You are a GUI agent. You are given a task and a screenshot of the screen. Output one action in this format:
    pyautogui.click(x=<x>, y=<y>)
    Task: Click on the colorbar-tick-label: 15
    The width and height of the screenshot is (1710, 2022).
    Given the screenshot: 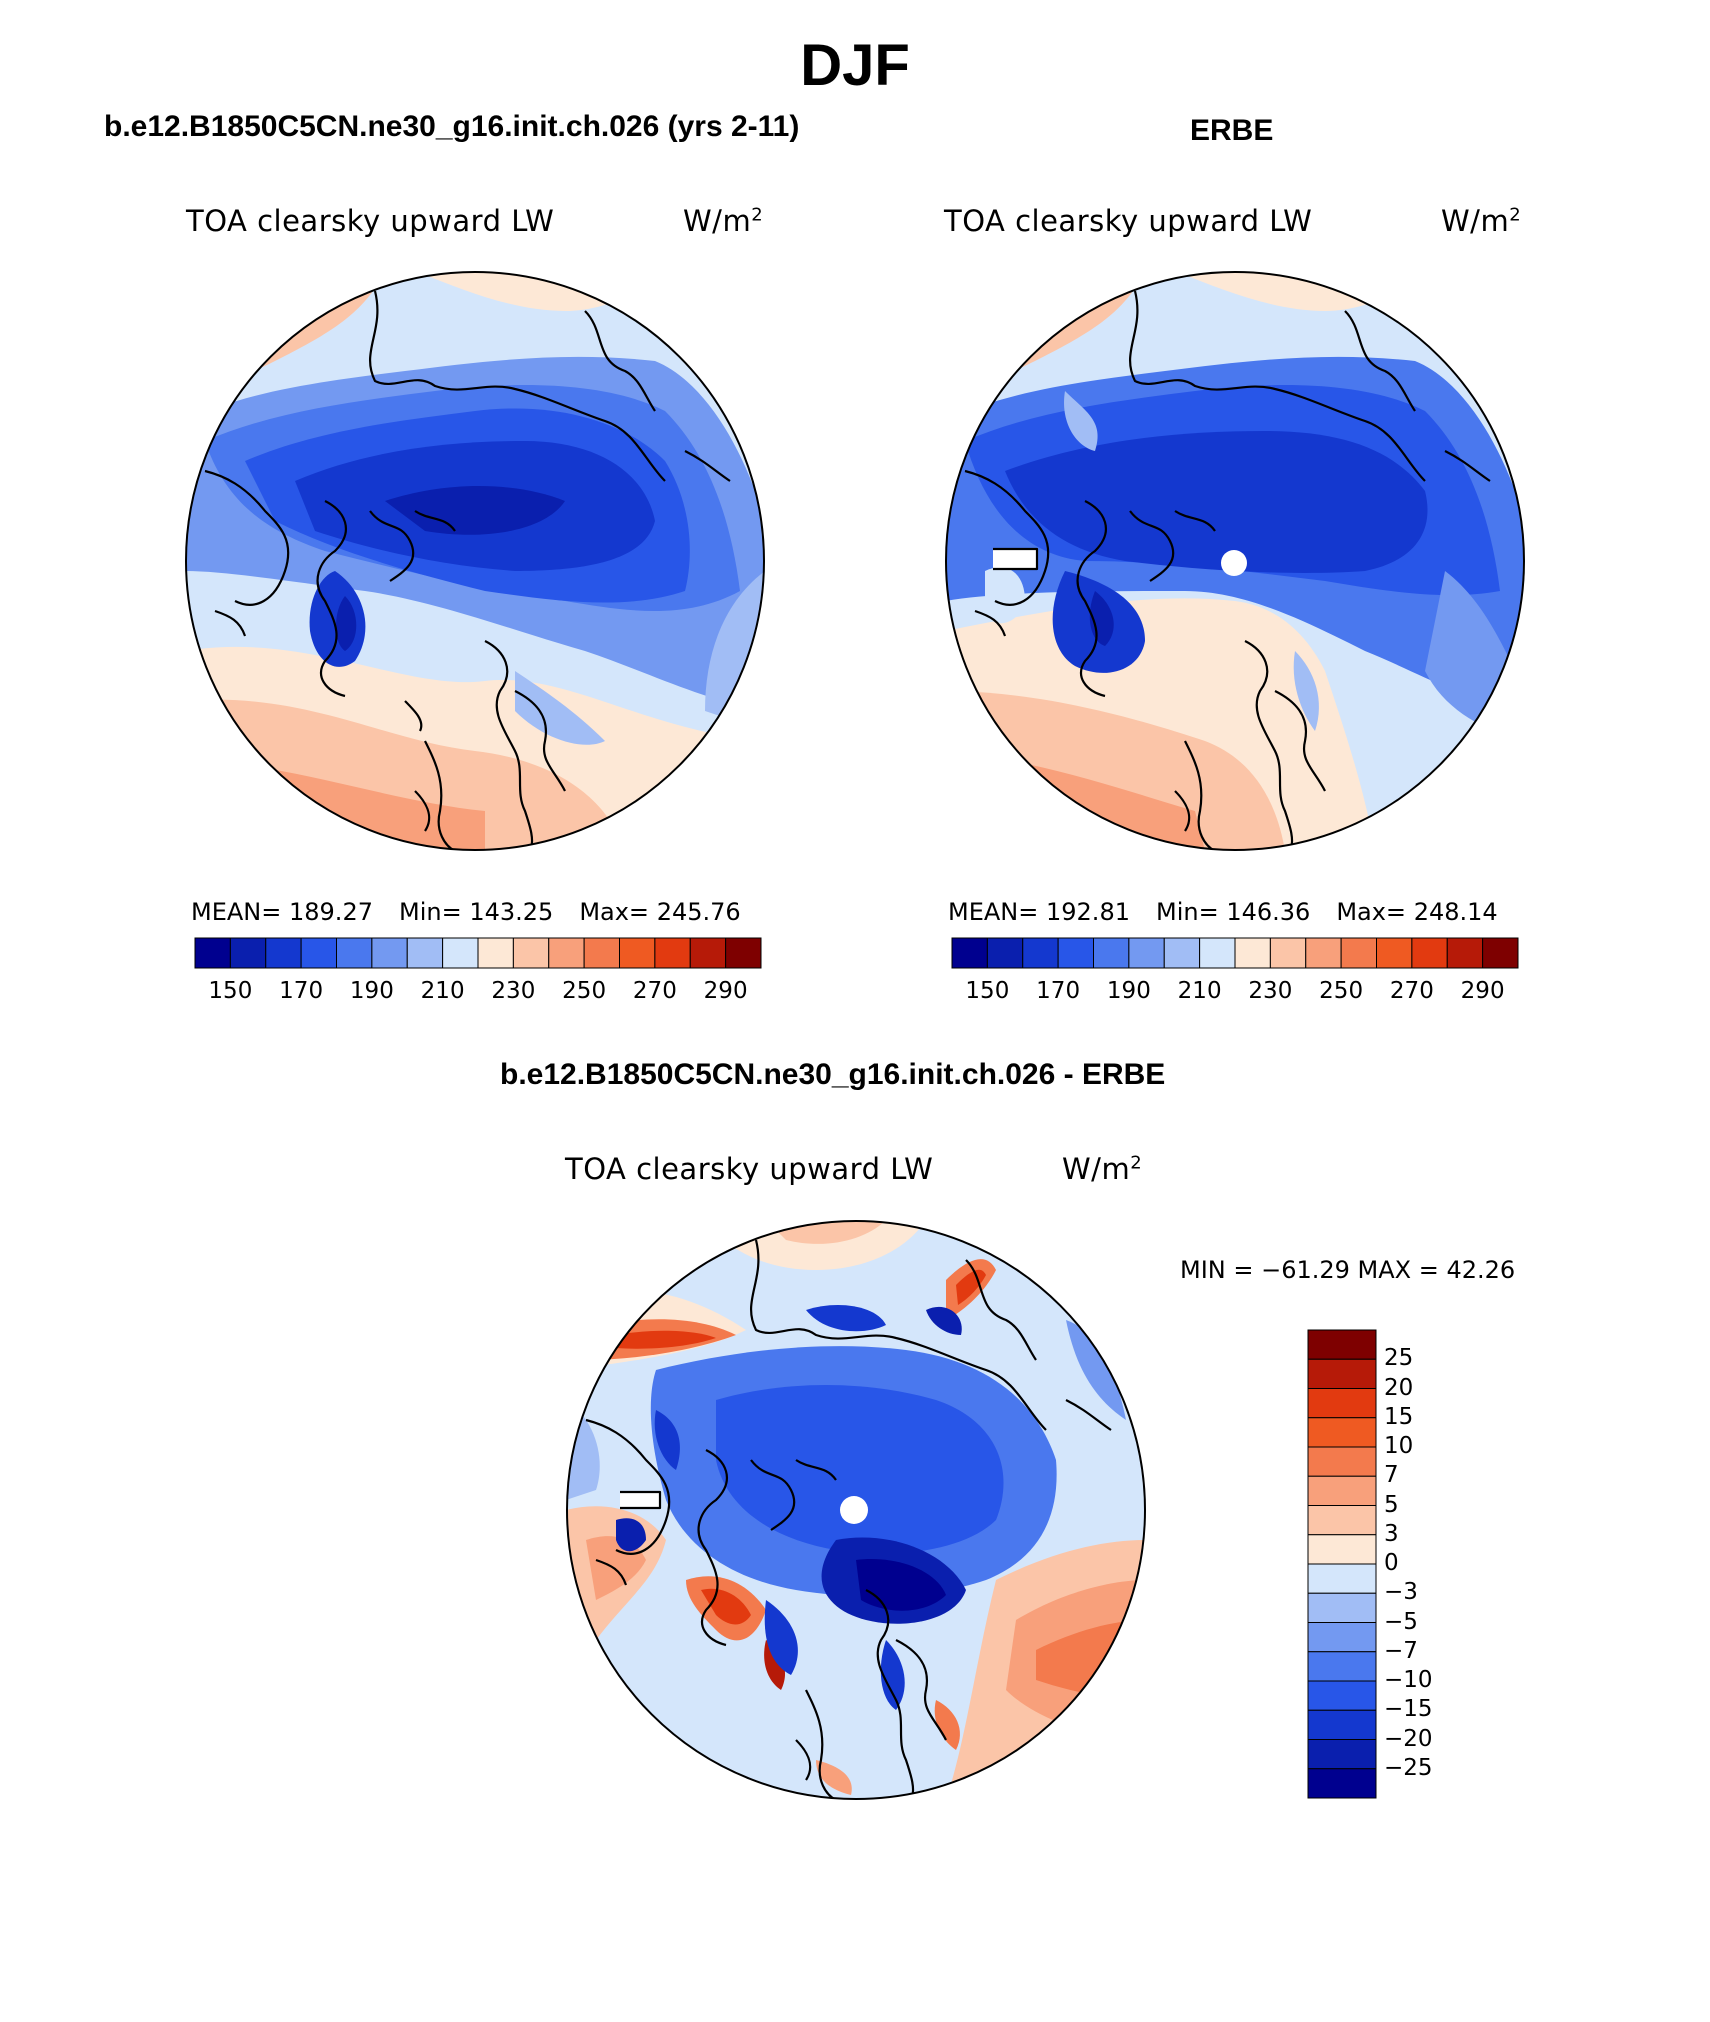 What is the action you would take?
    pyautogui.click(x=1399, y=1416)
    